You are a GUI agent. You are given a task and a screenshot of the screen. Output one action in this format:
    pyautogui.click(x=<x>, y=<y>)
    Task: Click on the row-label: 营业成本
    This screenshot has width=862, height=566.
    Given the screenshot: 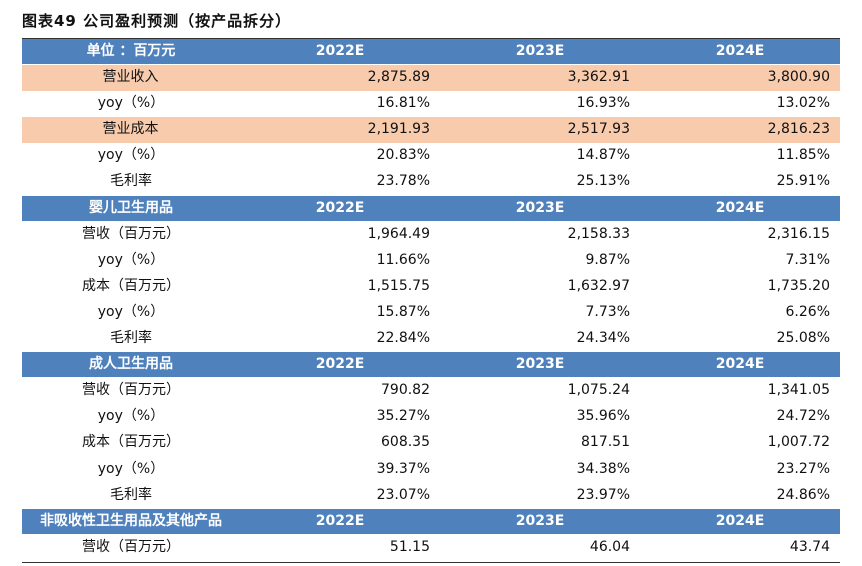 What is the action you would take?
    pyautogui.click(x=130, y=129)
    